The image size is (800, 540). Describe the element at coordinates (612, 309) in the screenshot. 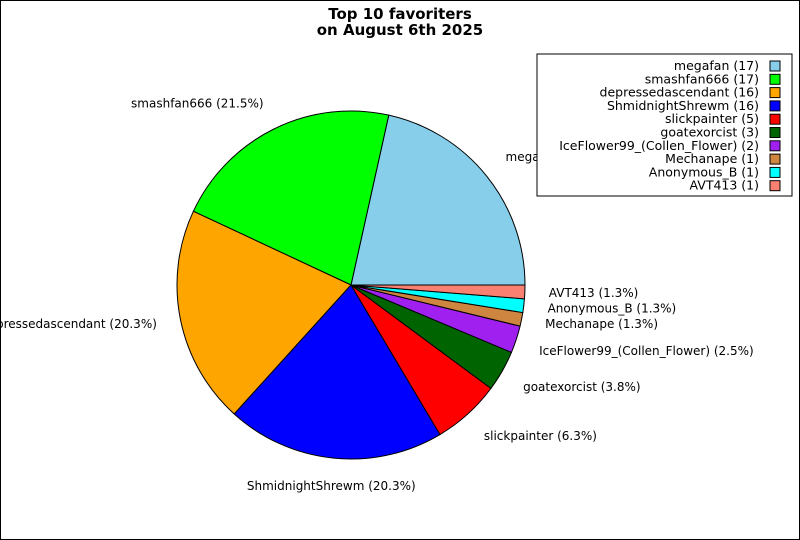

I see `slice-label: Anonymous_B (1.3%)` at that location.